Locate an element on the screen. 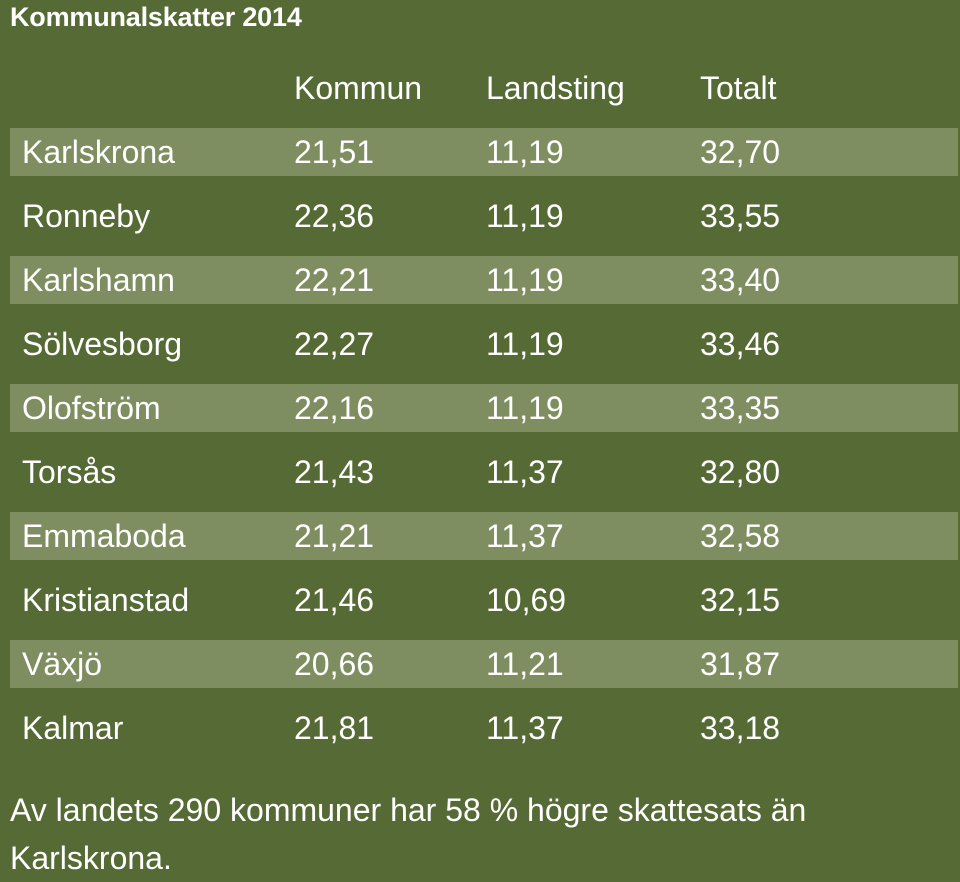 Image resolution: width=960 pixels, height=882 pixels. row-municipality: Ronneby is located at coordinates (86, 216).